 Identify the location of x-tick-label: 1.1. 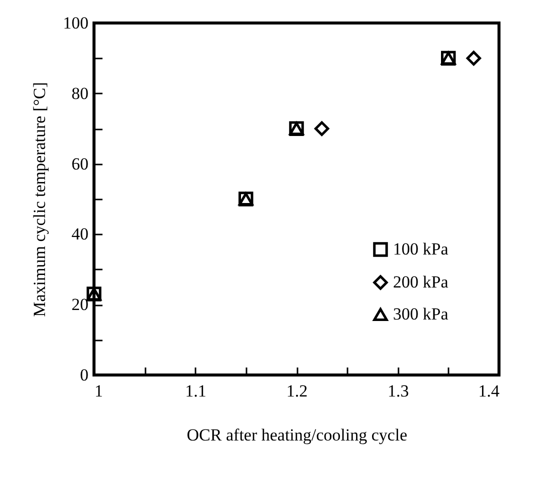
(195, 391).